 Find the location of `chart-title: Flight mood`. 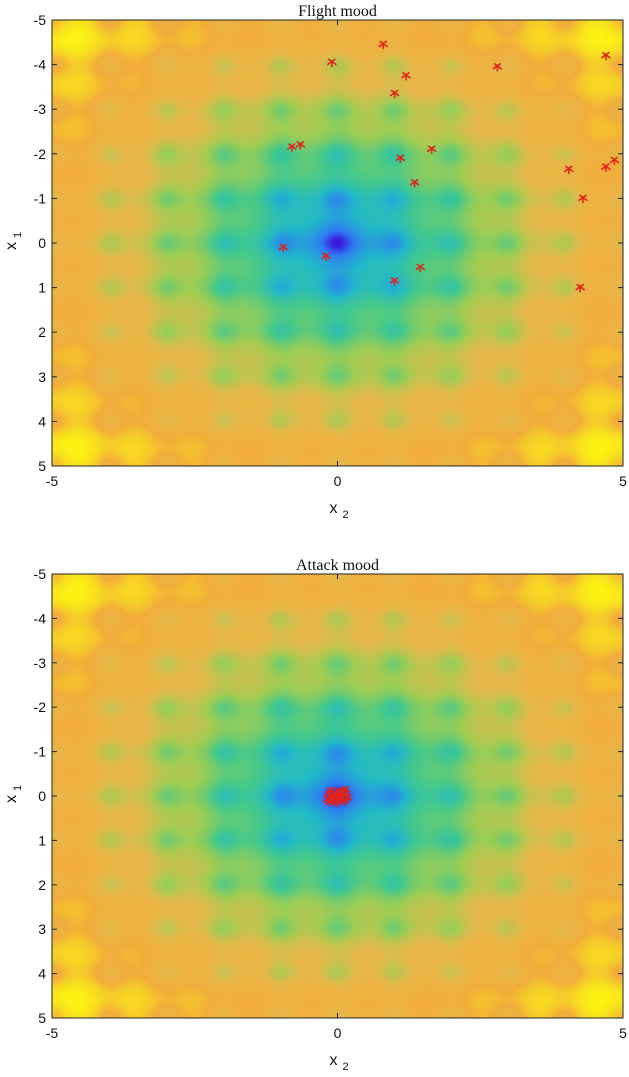

chart-title: Flight mood is located at coordinates (337, 11).